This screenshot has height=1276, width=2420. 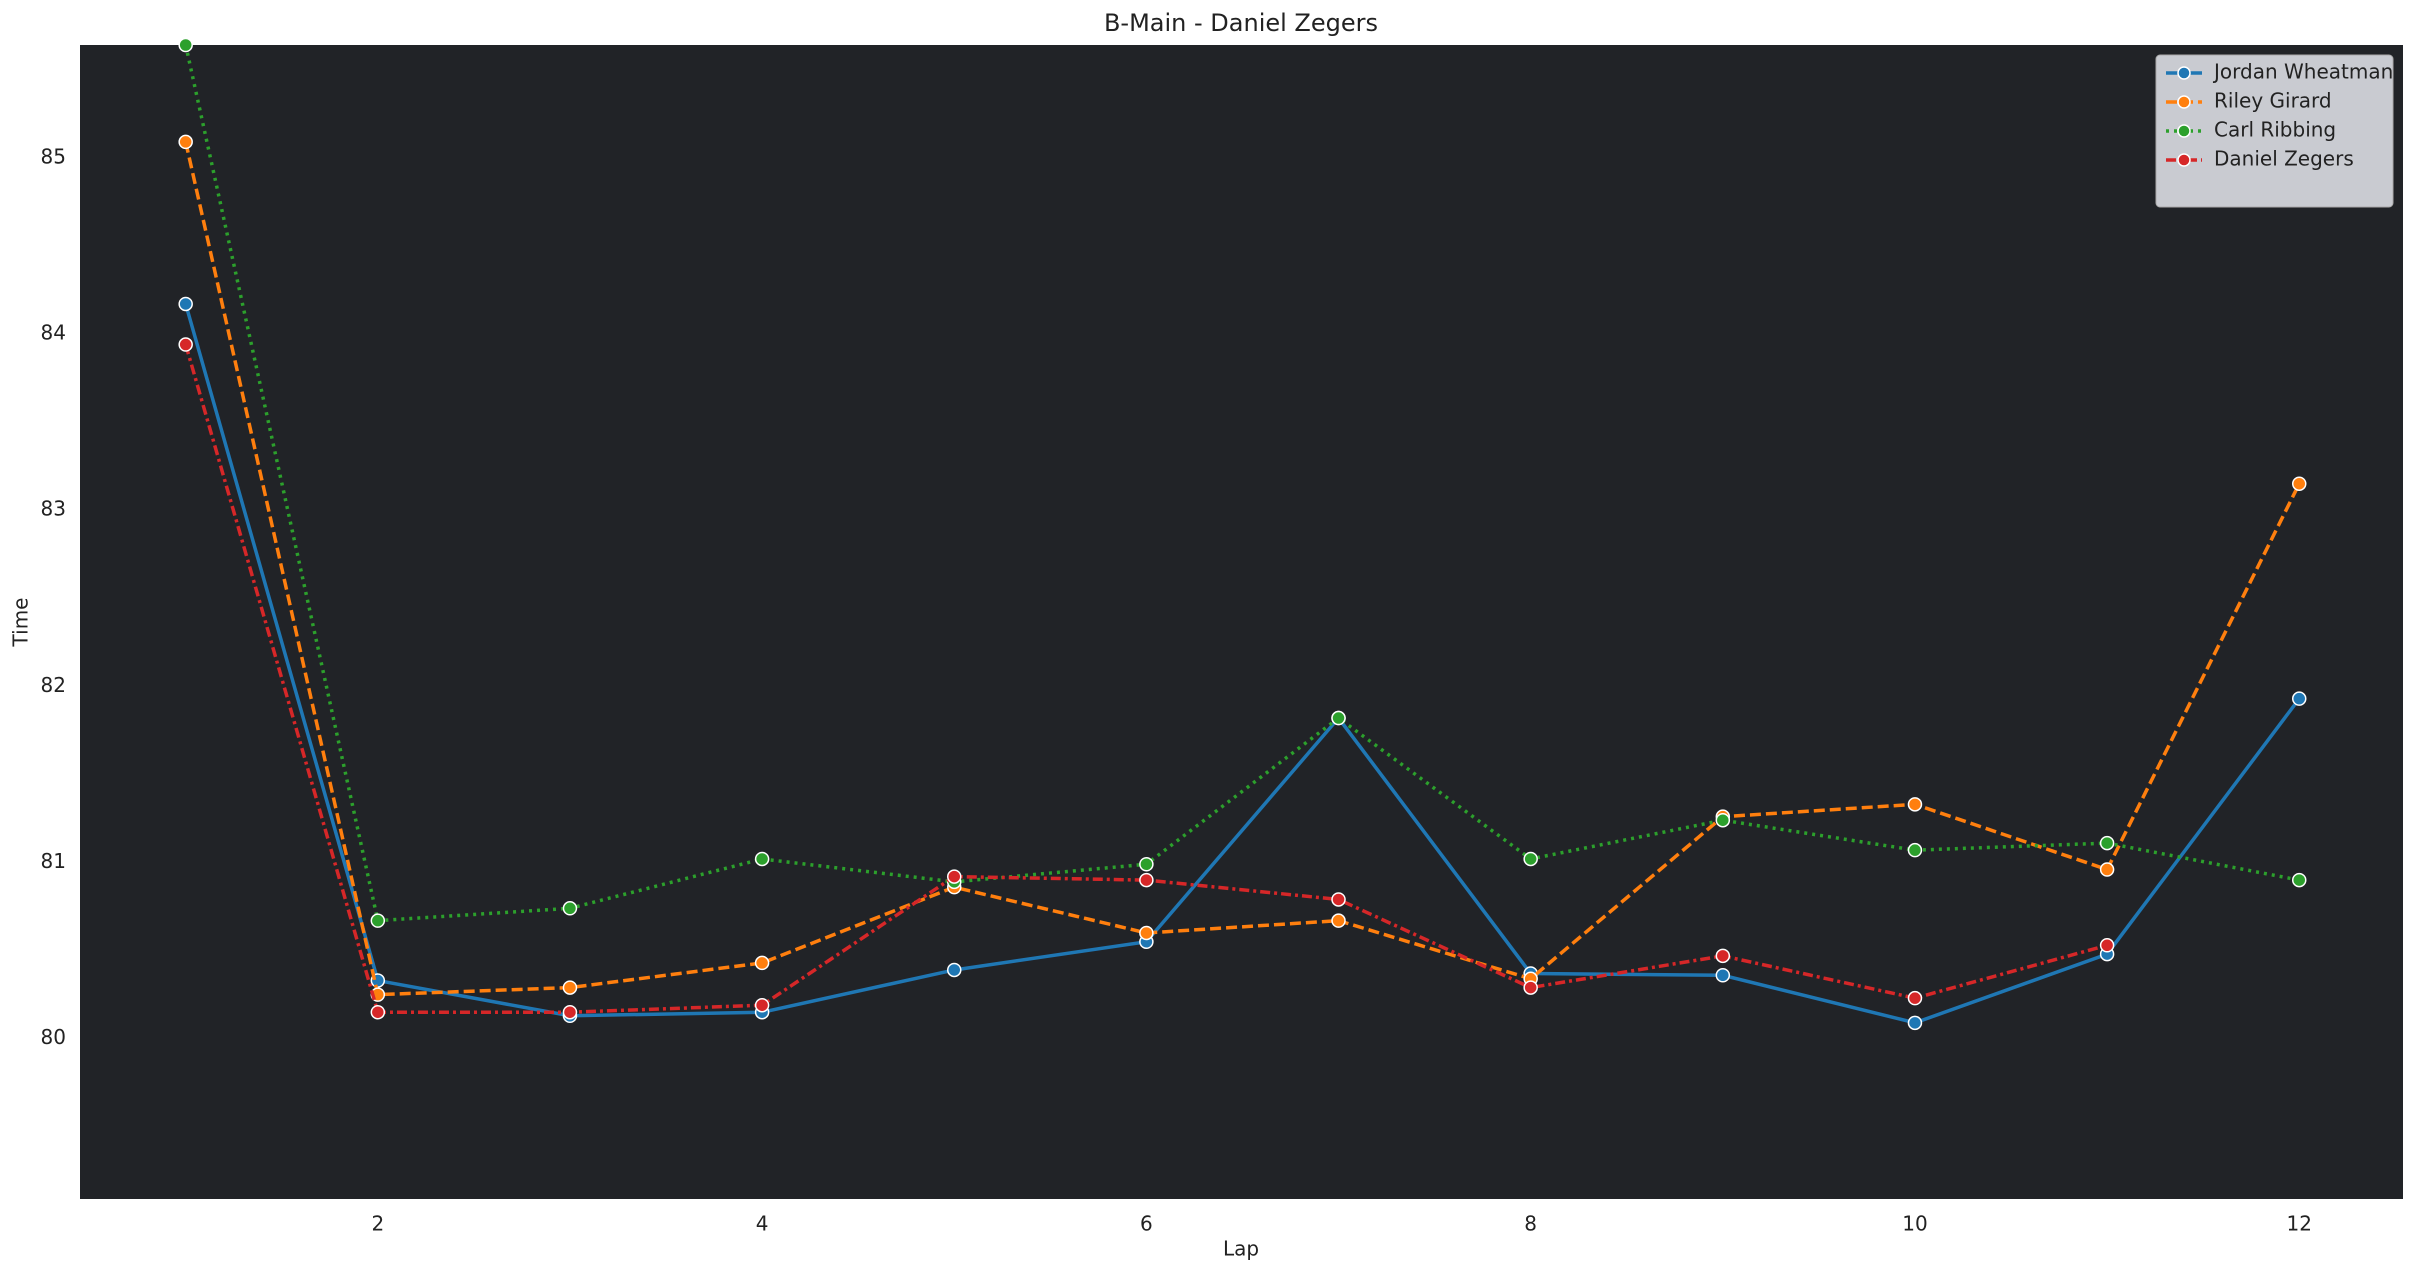 I want to click on legend-box, so click(x=2274, y=131).